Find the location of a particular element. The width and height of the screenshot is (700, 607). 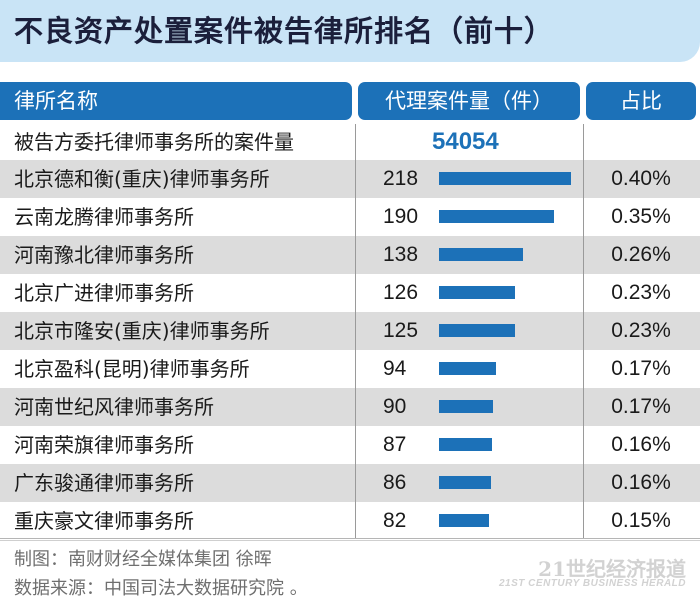

footer-divider is located at coordinates (350, 538).